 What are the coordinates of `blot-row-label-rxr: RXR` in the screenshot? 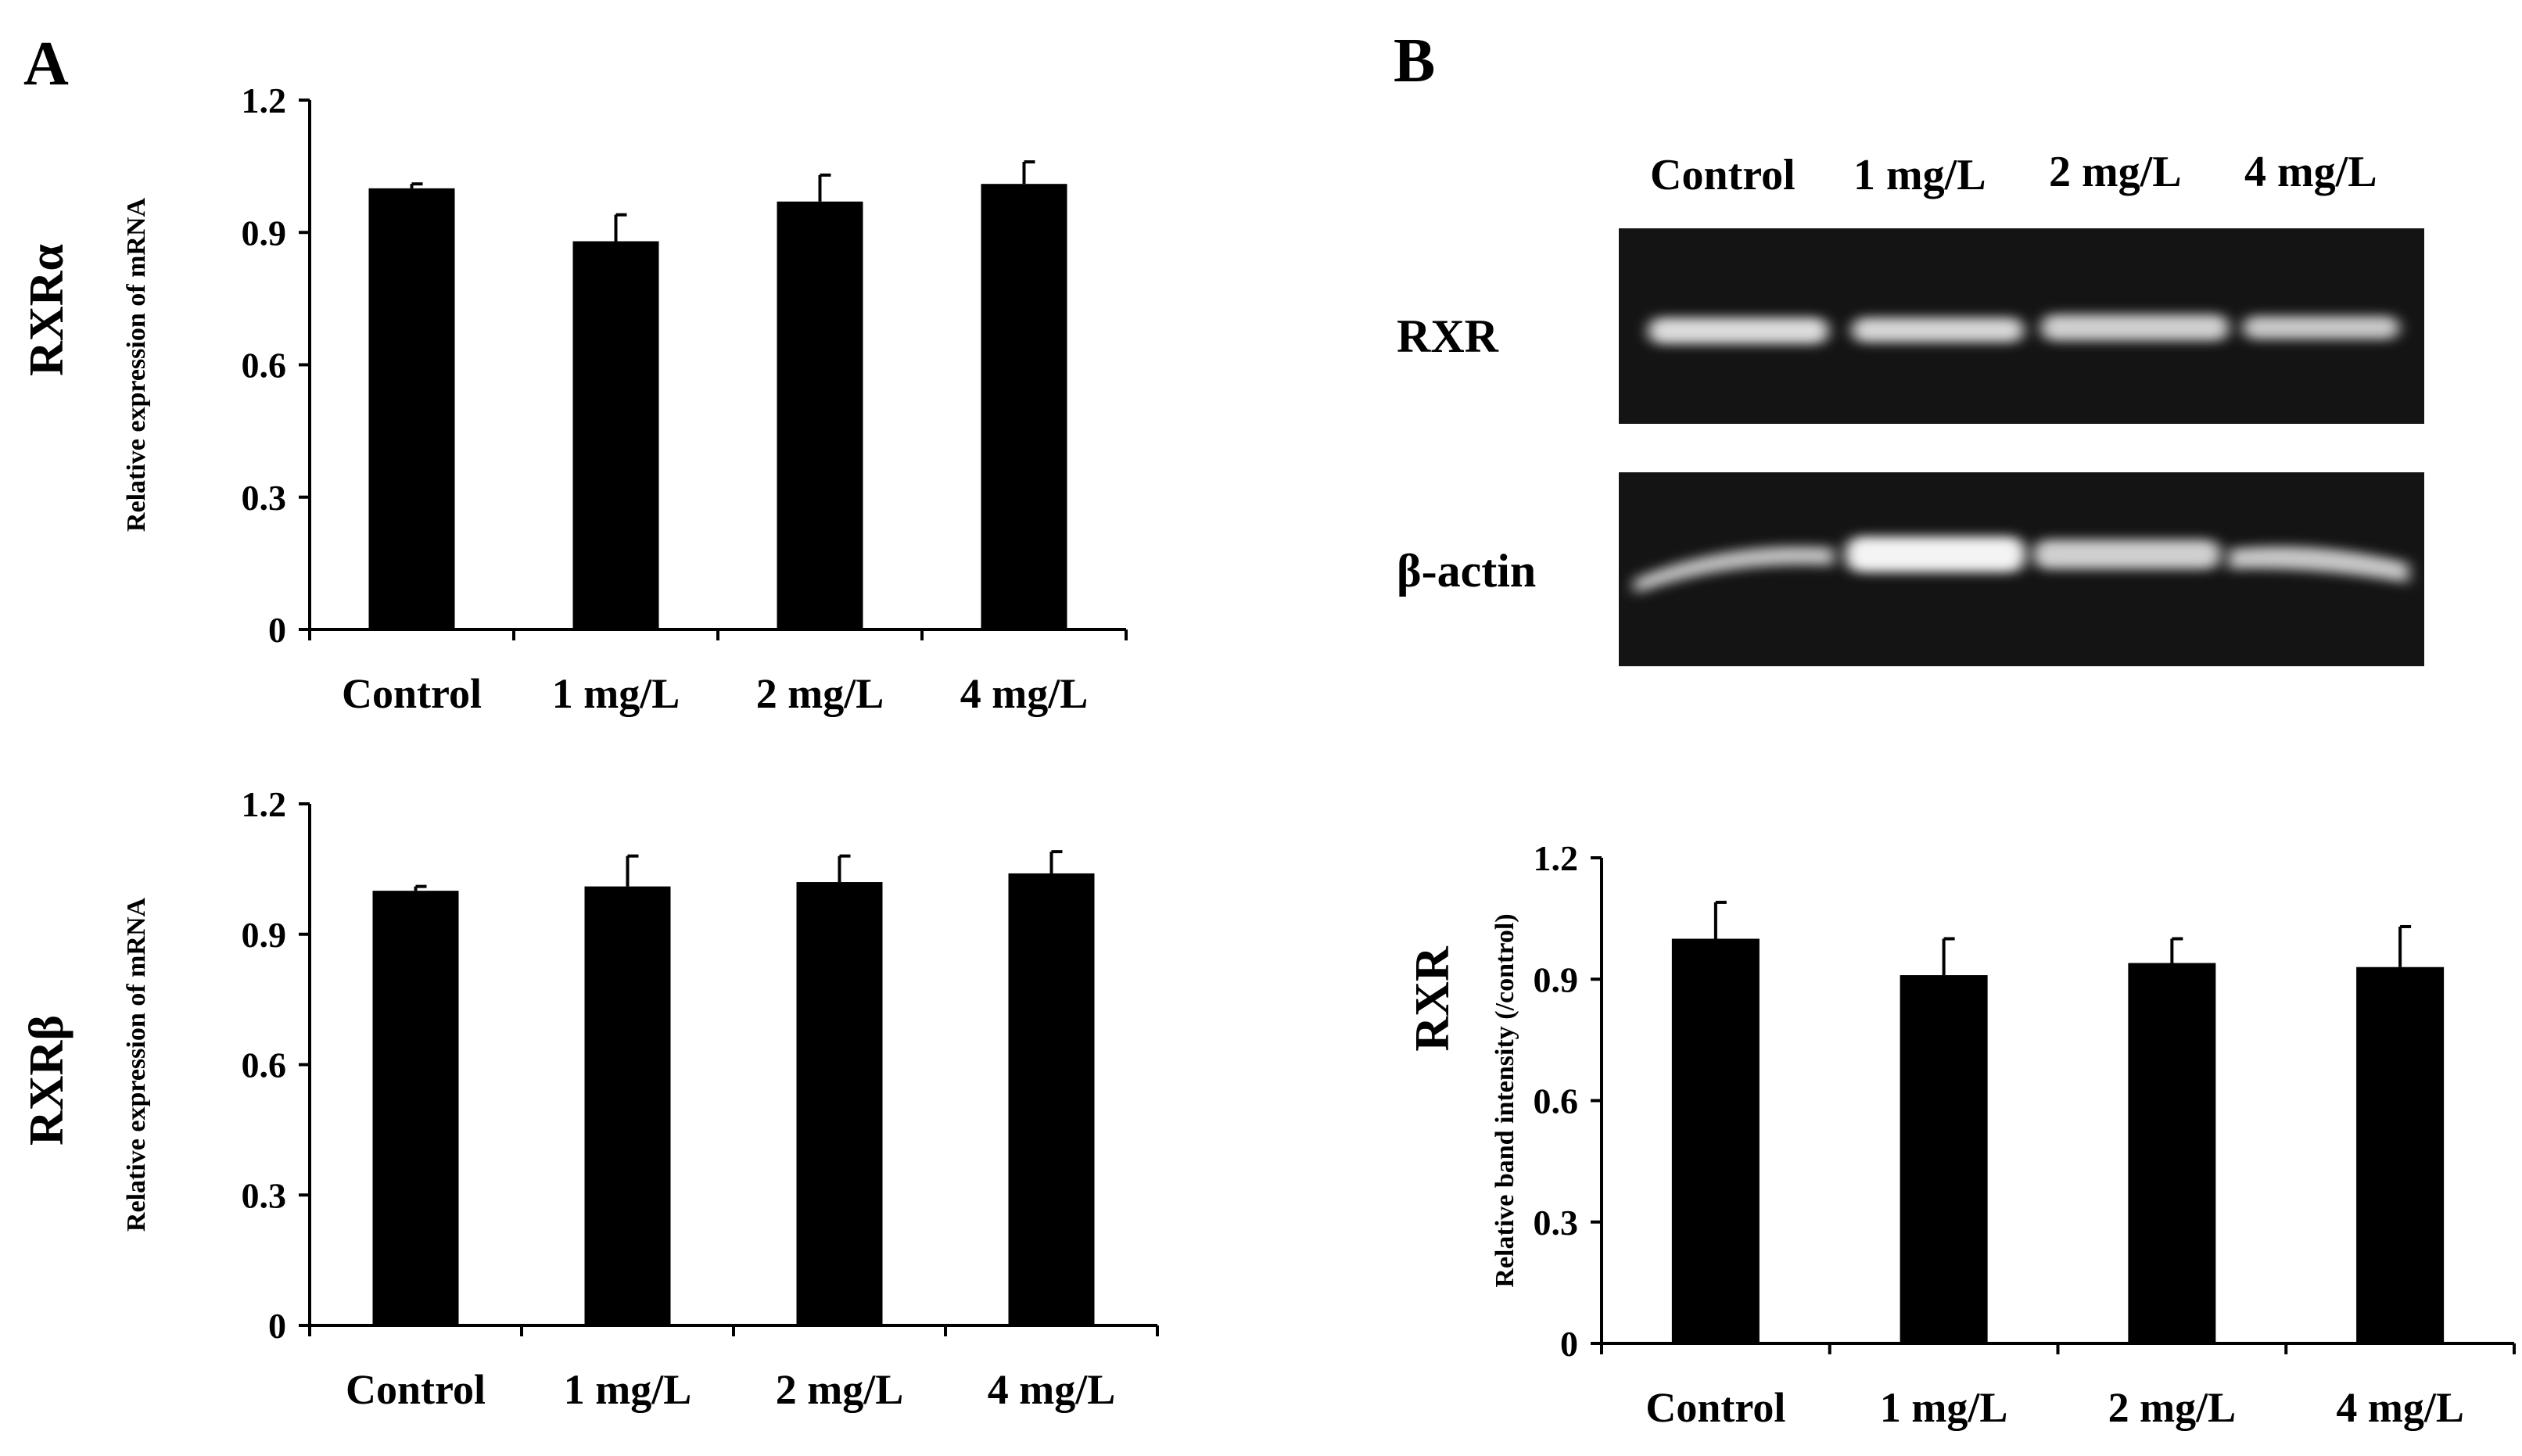 It's located at (1448, 336).